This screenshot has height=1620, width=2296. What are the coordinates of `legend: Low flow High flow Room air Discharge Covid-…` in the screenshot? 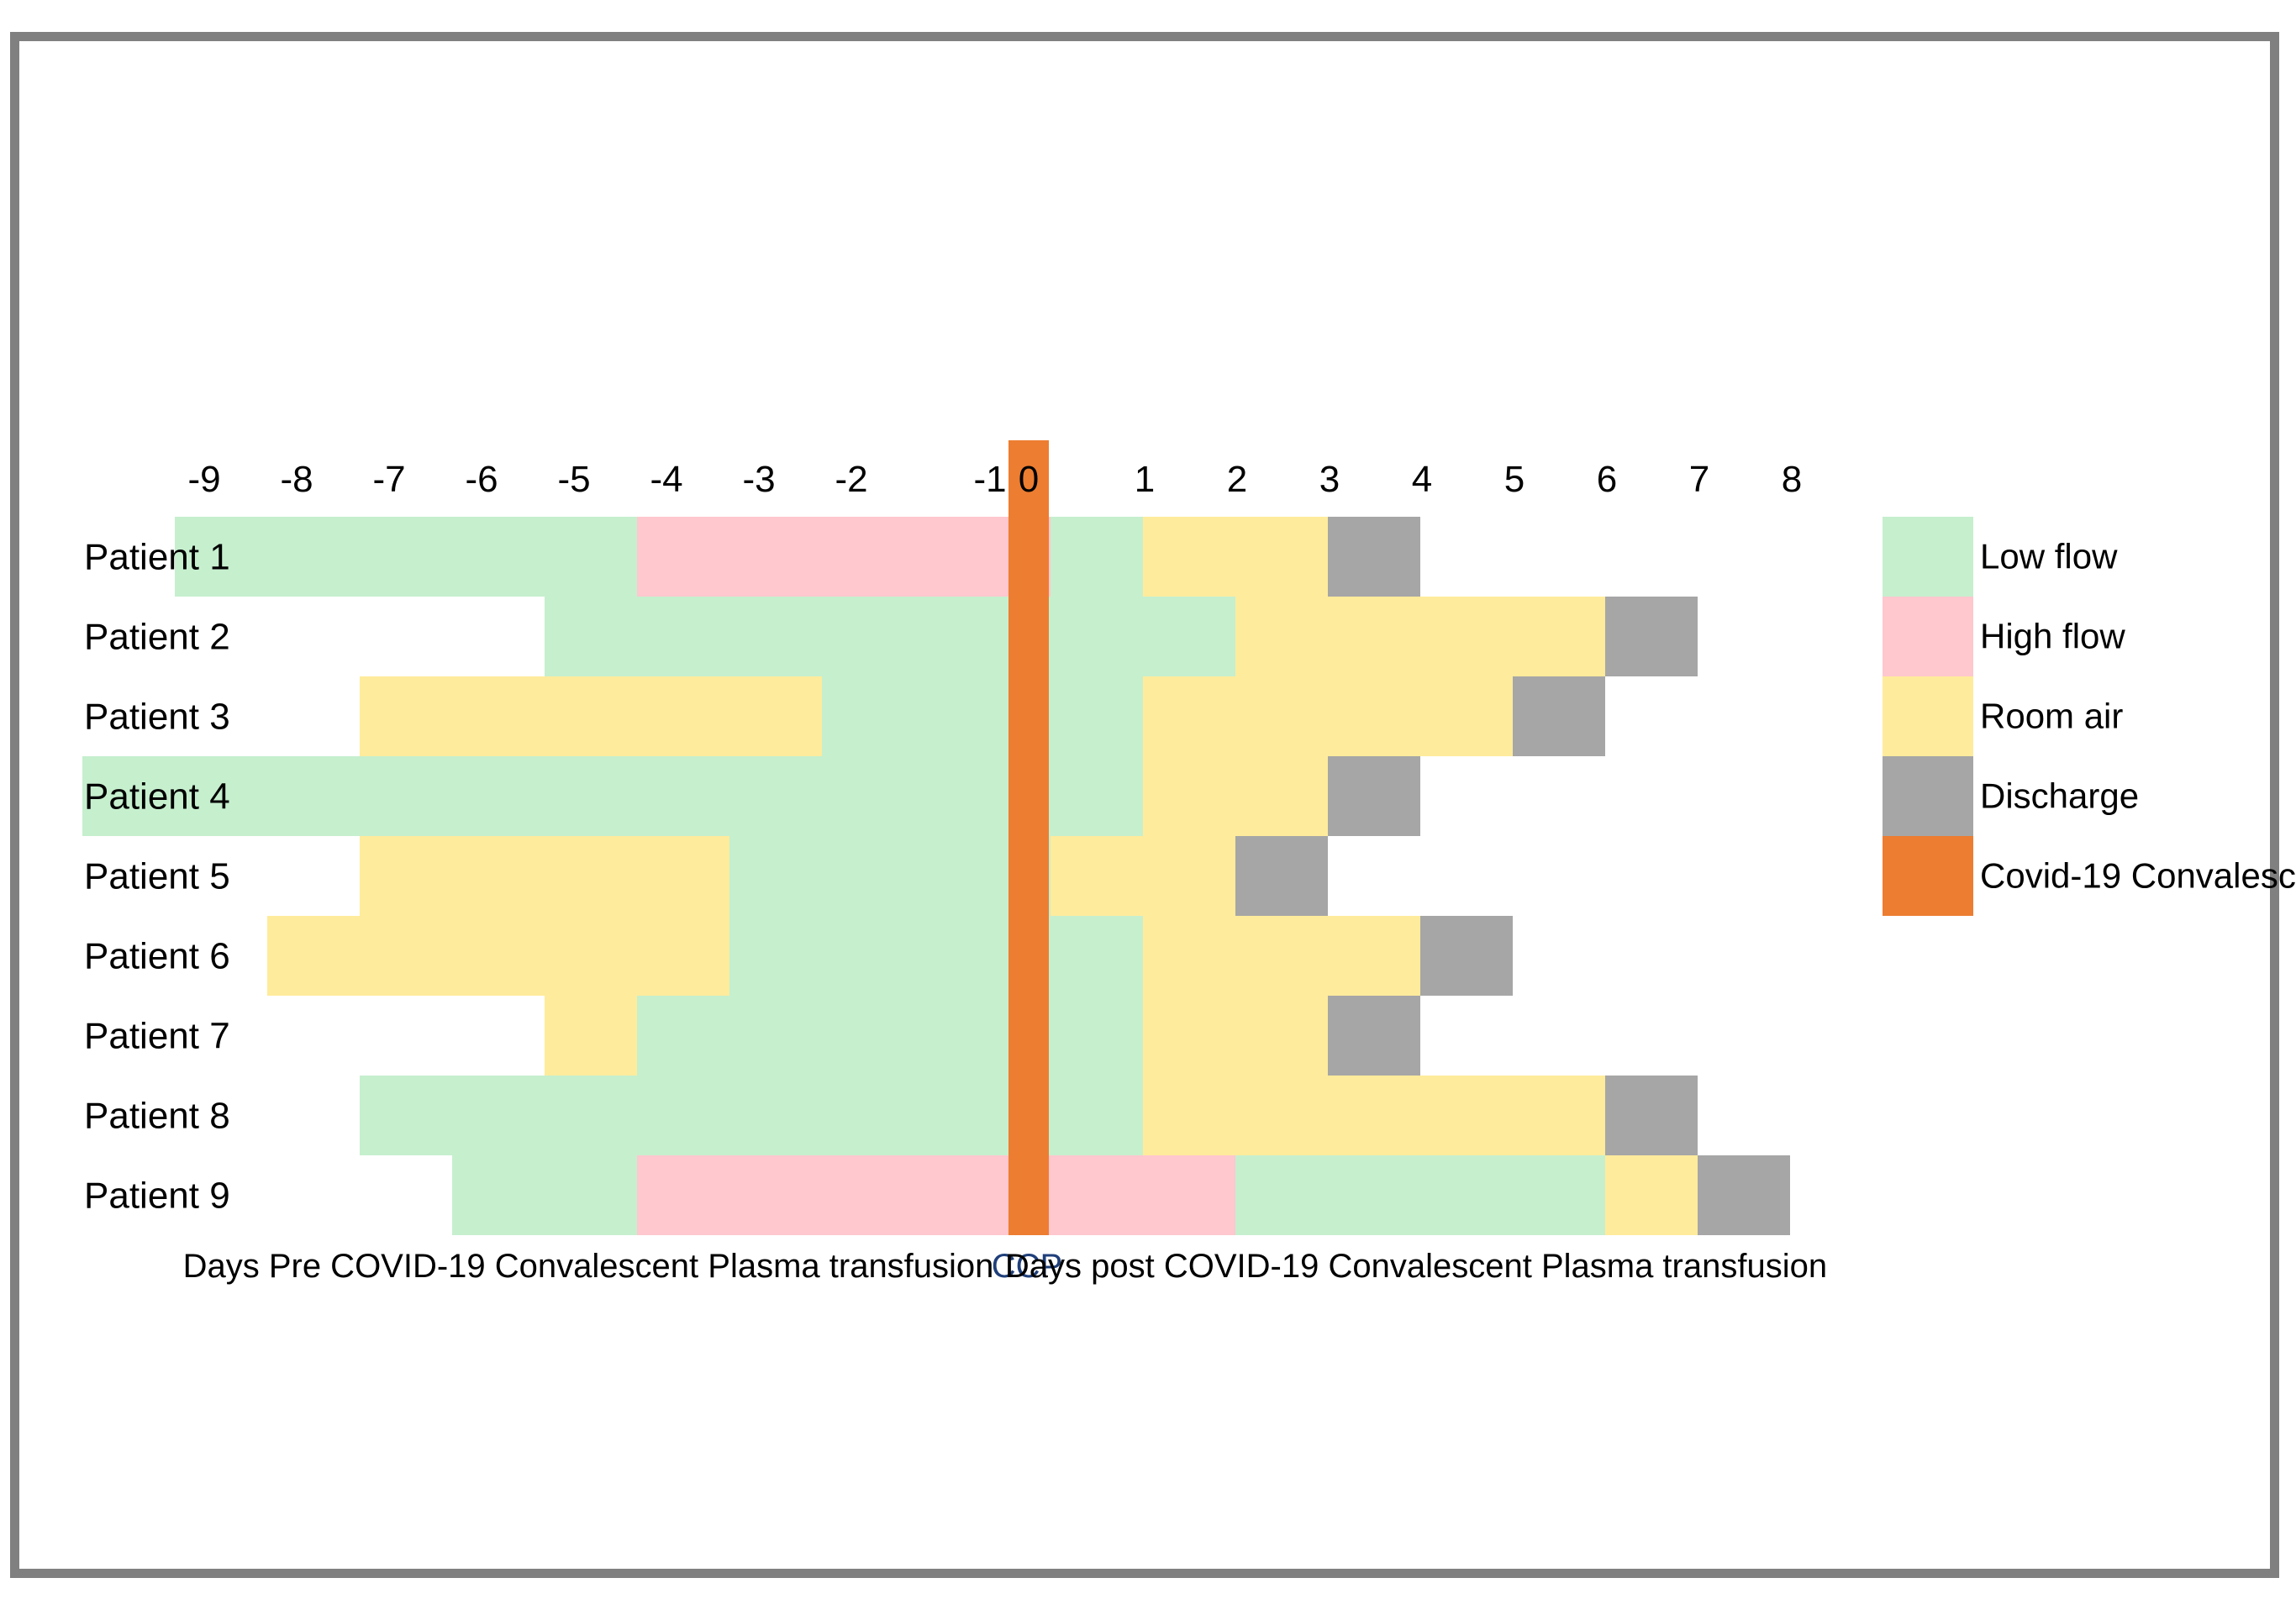 It's located at (2090, 716).